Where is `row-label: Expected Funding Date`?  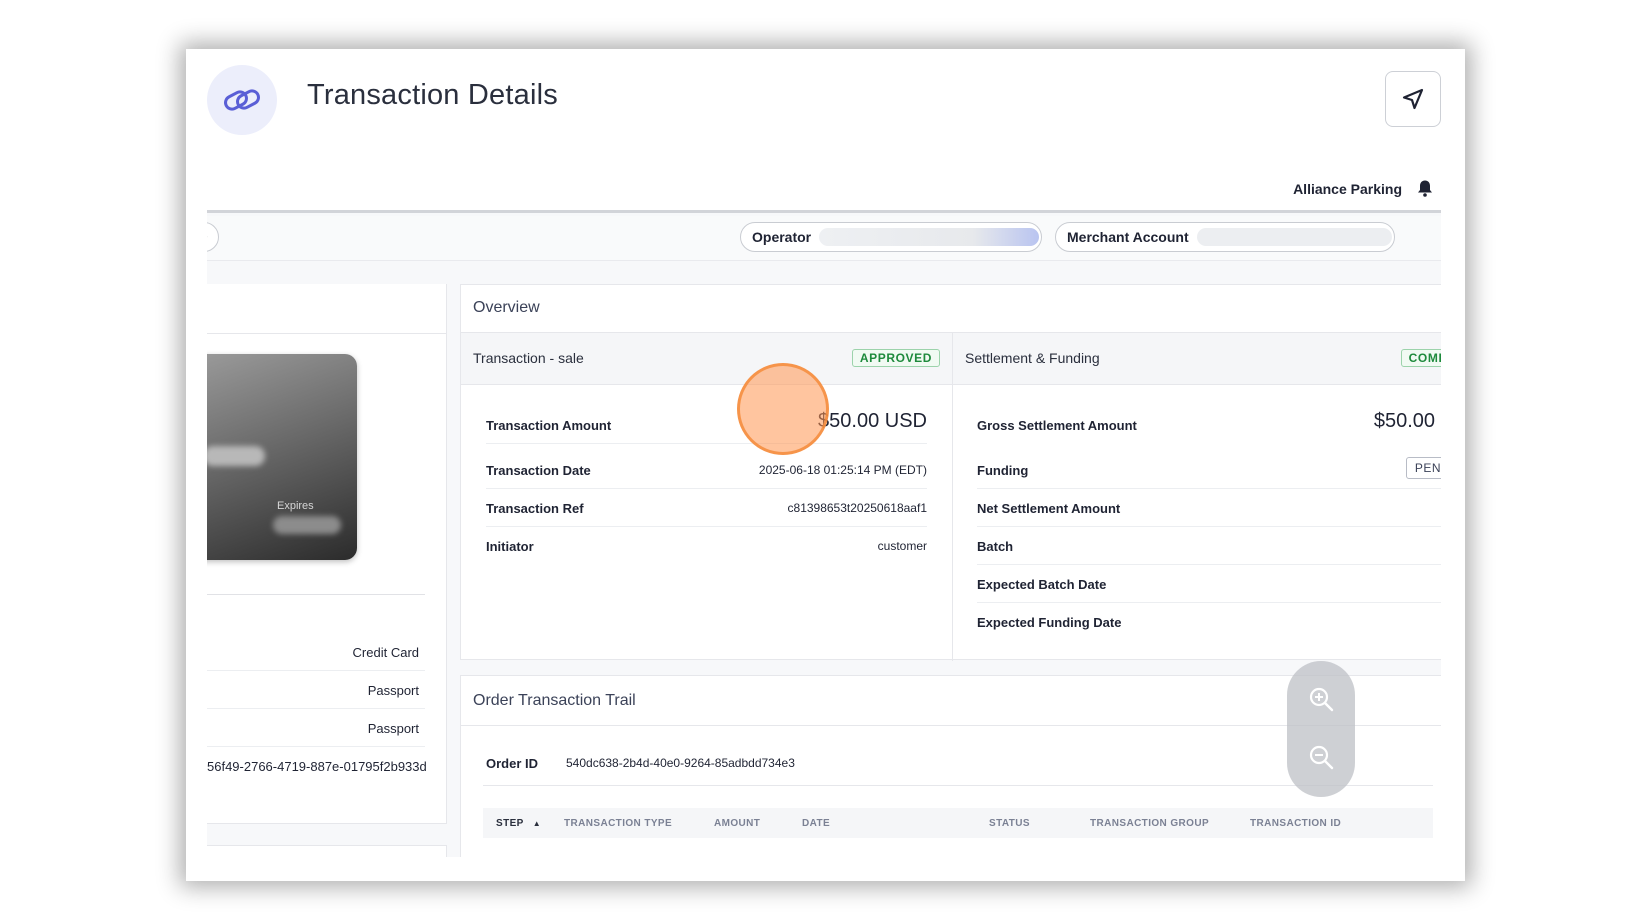
row-label: Expected Funding Date is located at coordinates (1049, 622).